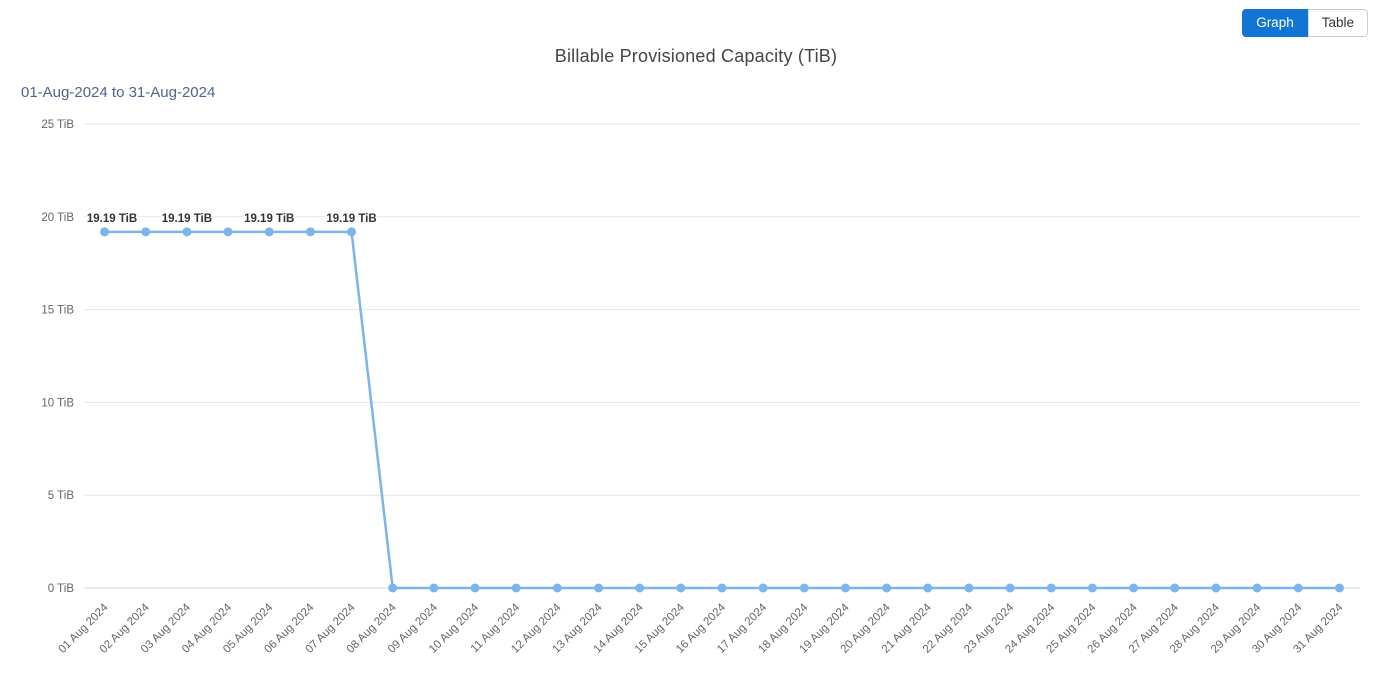  Describe the element at coordinates (61, 589) in the screenshot. I see `y-axis-tick-label: 0 TiB` at that location.